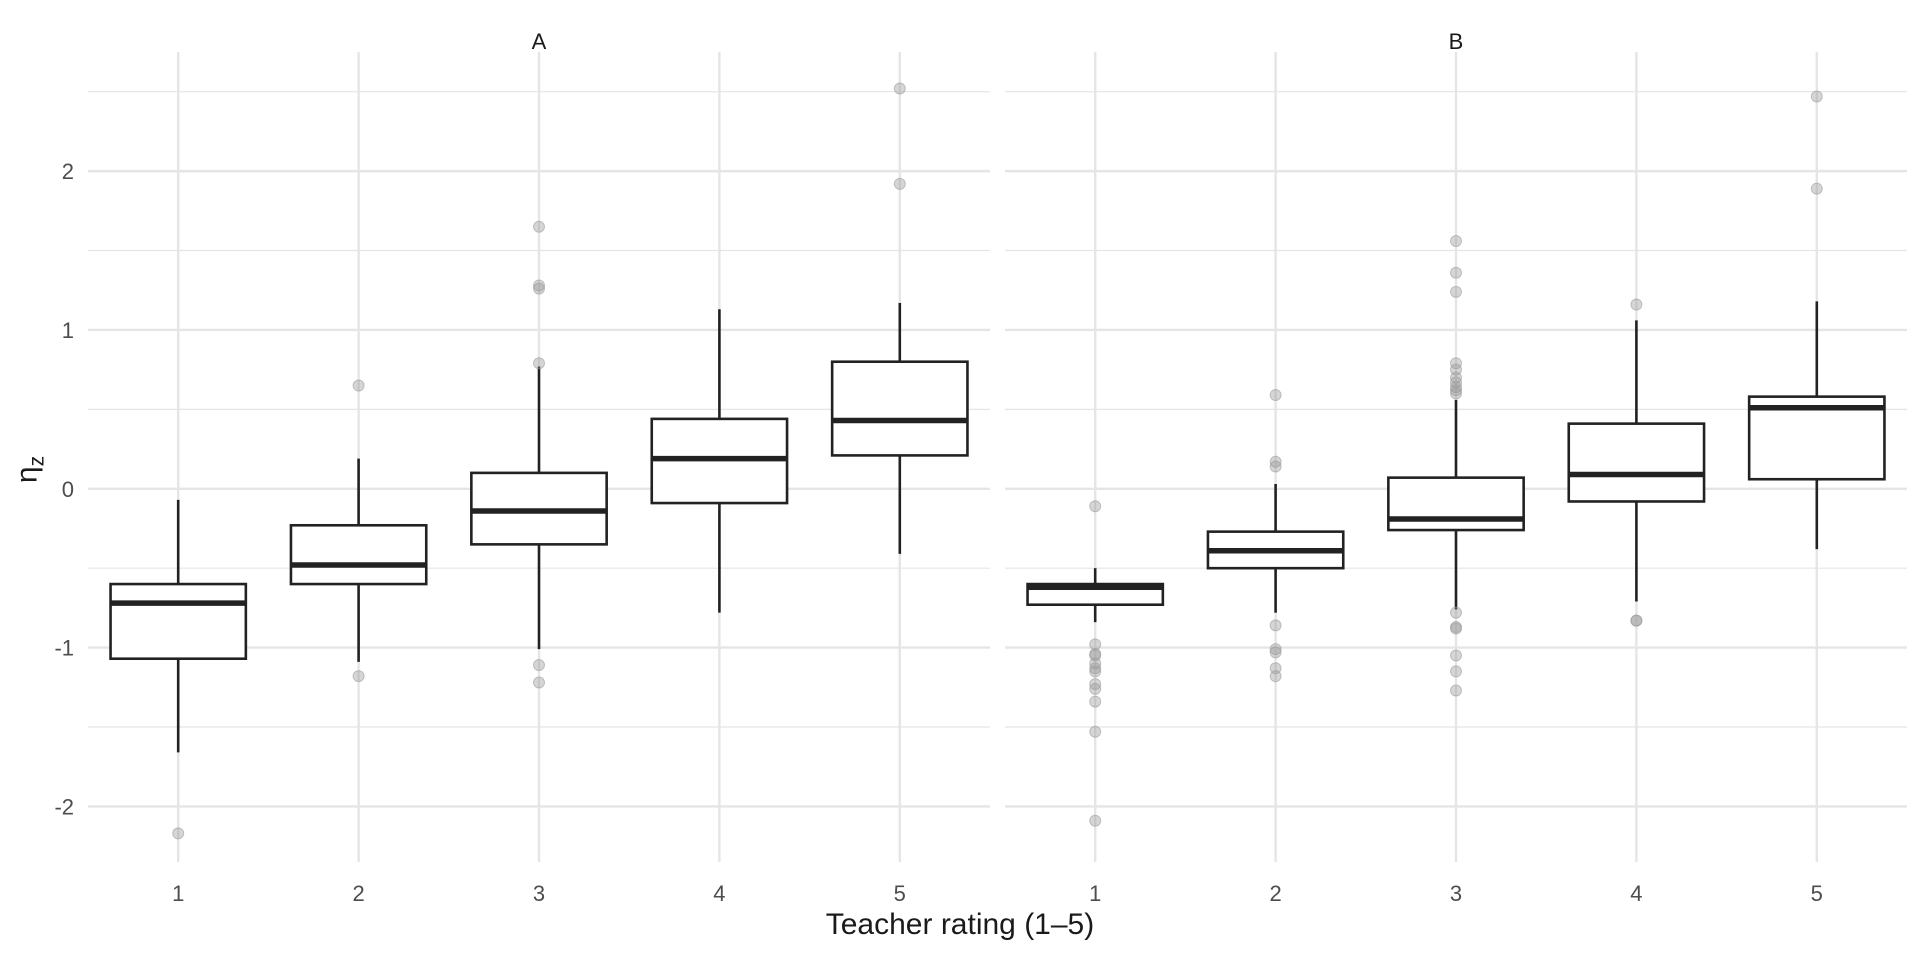 Image resolution: width=1920 pixels, height=960 pixels. I want to click on y-tick-label: -2, so click(64, 806).